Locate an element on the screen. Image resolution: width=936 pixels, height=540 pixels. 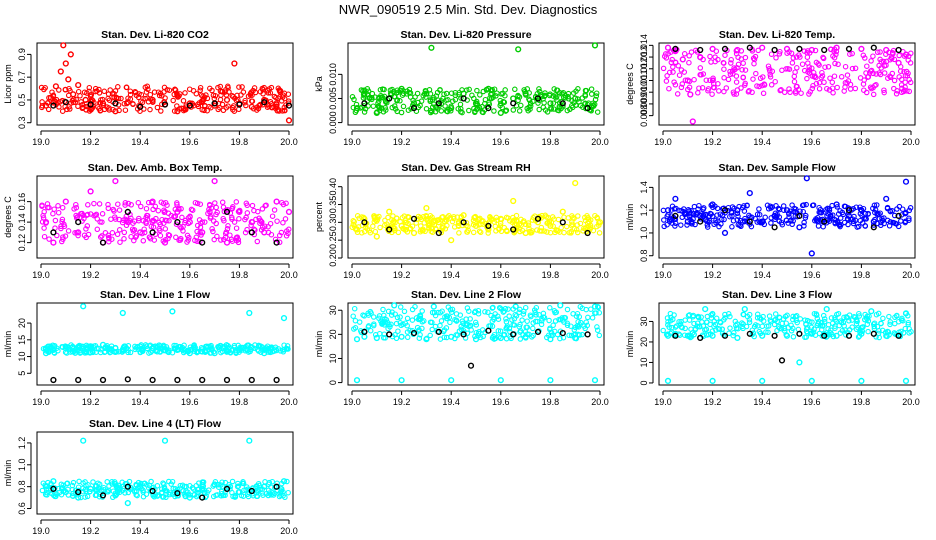
panel-title: Stan. Dev. Li-820 Pressure is located at coordinates (465, 35).